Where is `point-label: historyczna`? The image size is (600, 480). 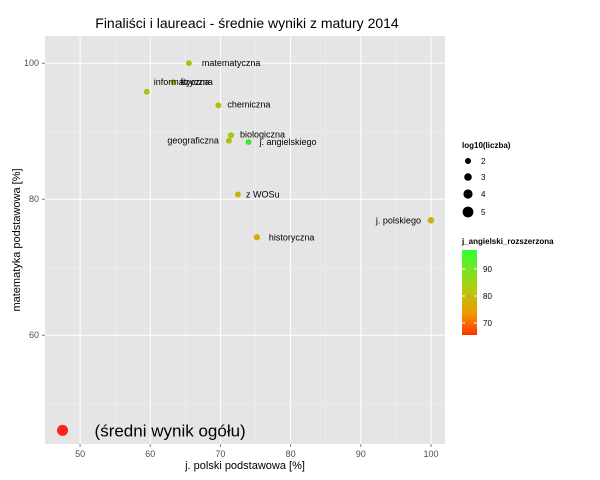
point-label: historyczna is located at coordinates (292, 237).